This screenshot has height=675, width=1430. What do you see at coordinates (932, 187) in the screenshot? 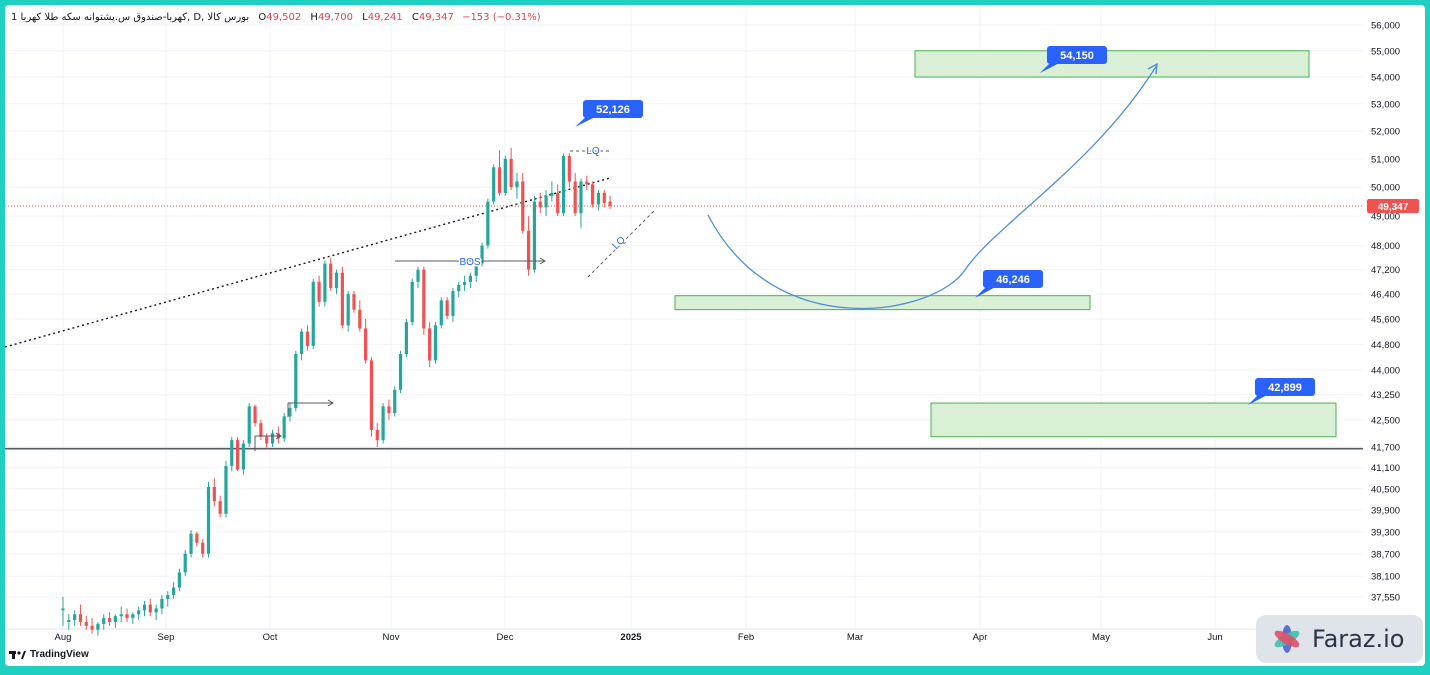
I see `projection-path` at bounding box center [932, 187].